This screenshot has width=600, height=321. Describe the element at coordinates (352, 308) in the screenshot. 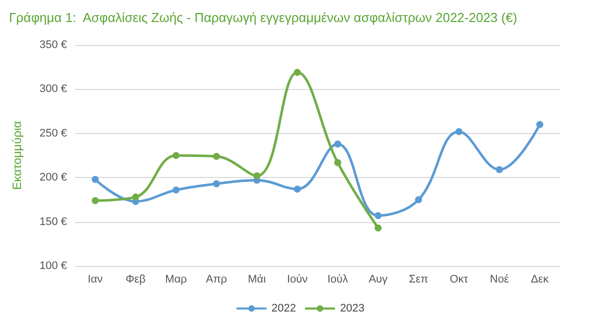

I see `legend-label: 2023` at that location.